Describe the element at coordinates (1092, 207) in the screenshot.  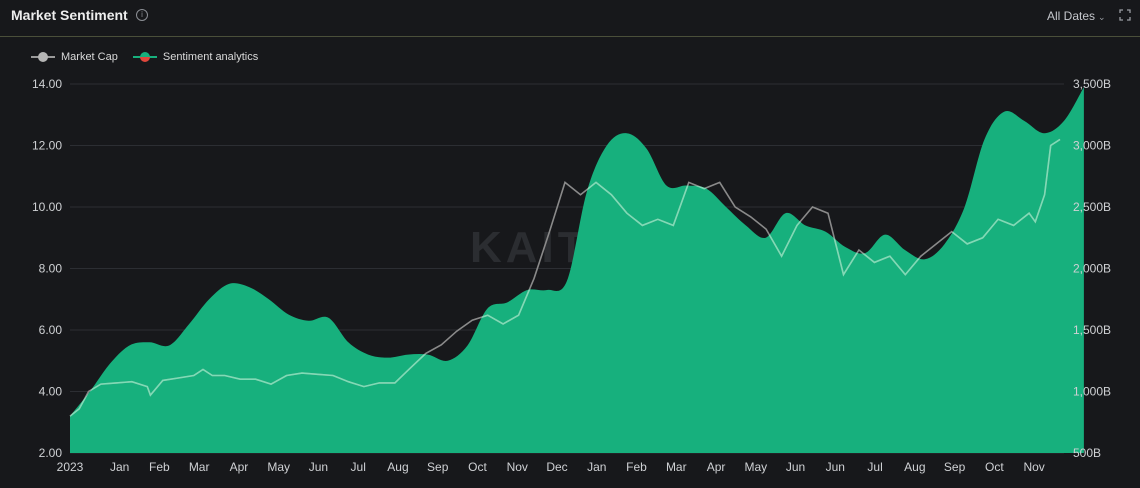
I see `y-right-tick-label: 2,500B` at that location.